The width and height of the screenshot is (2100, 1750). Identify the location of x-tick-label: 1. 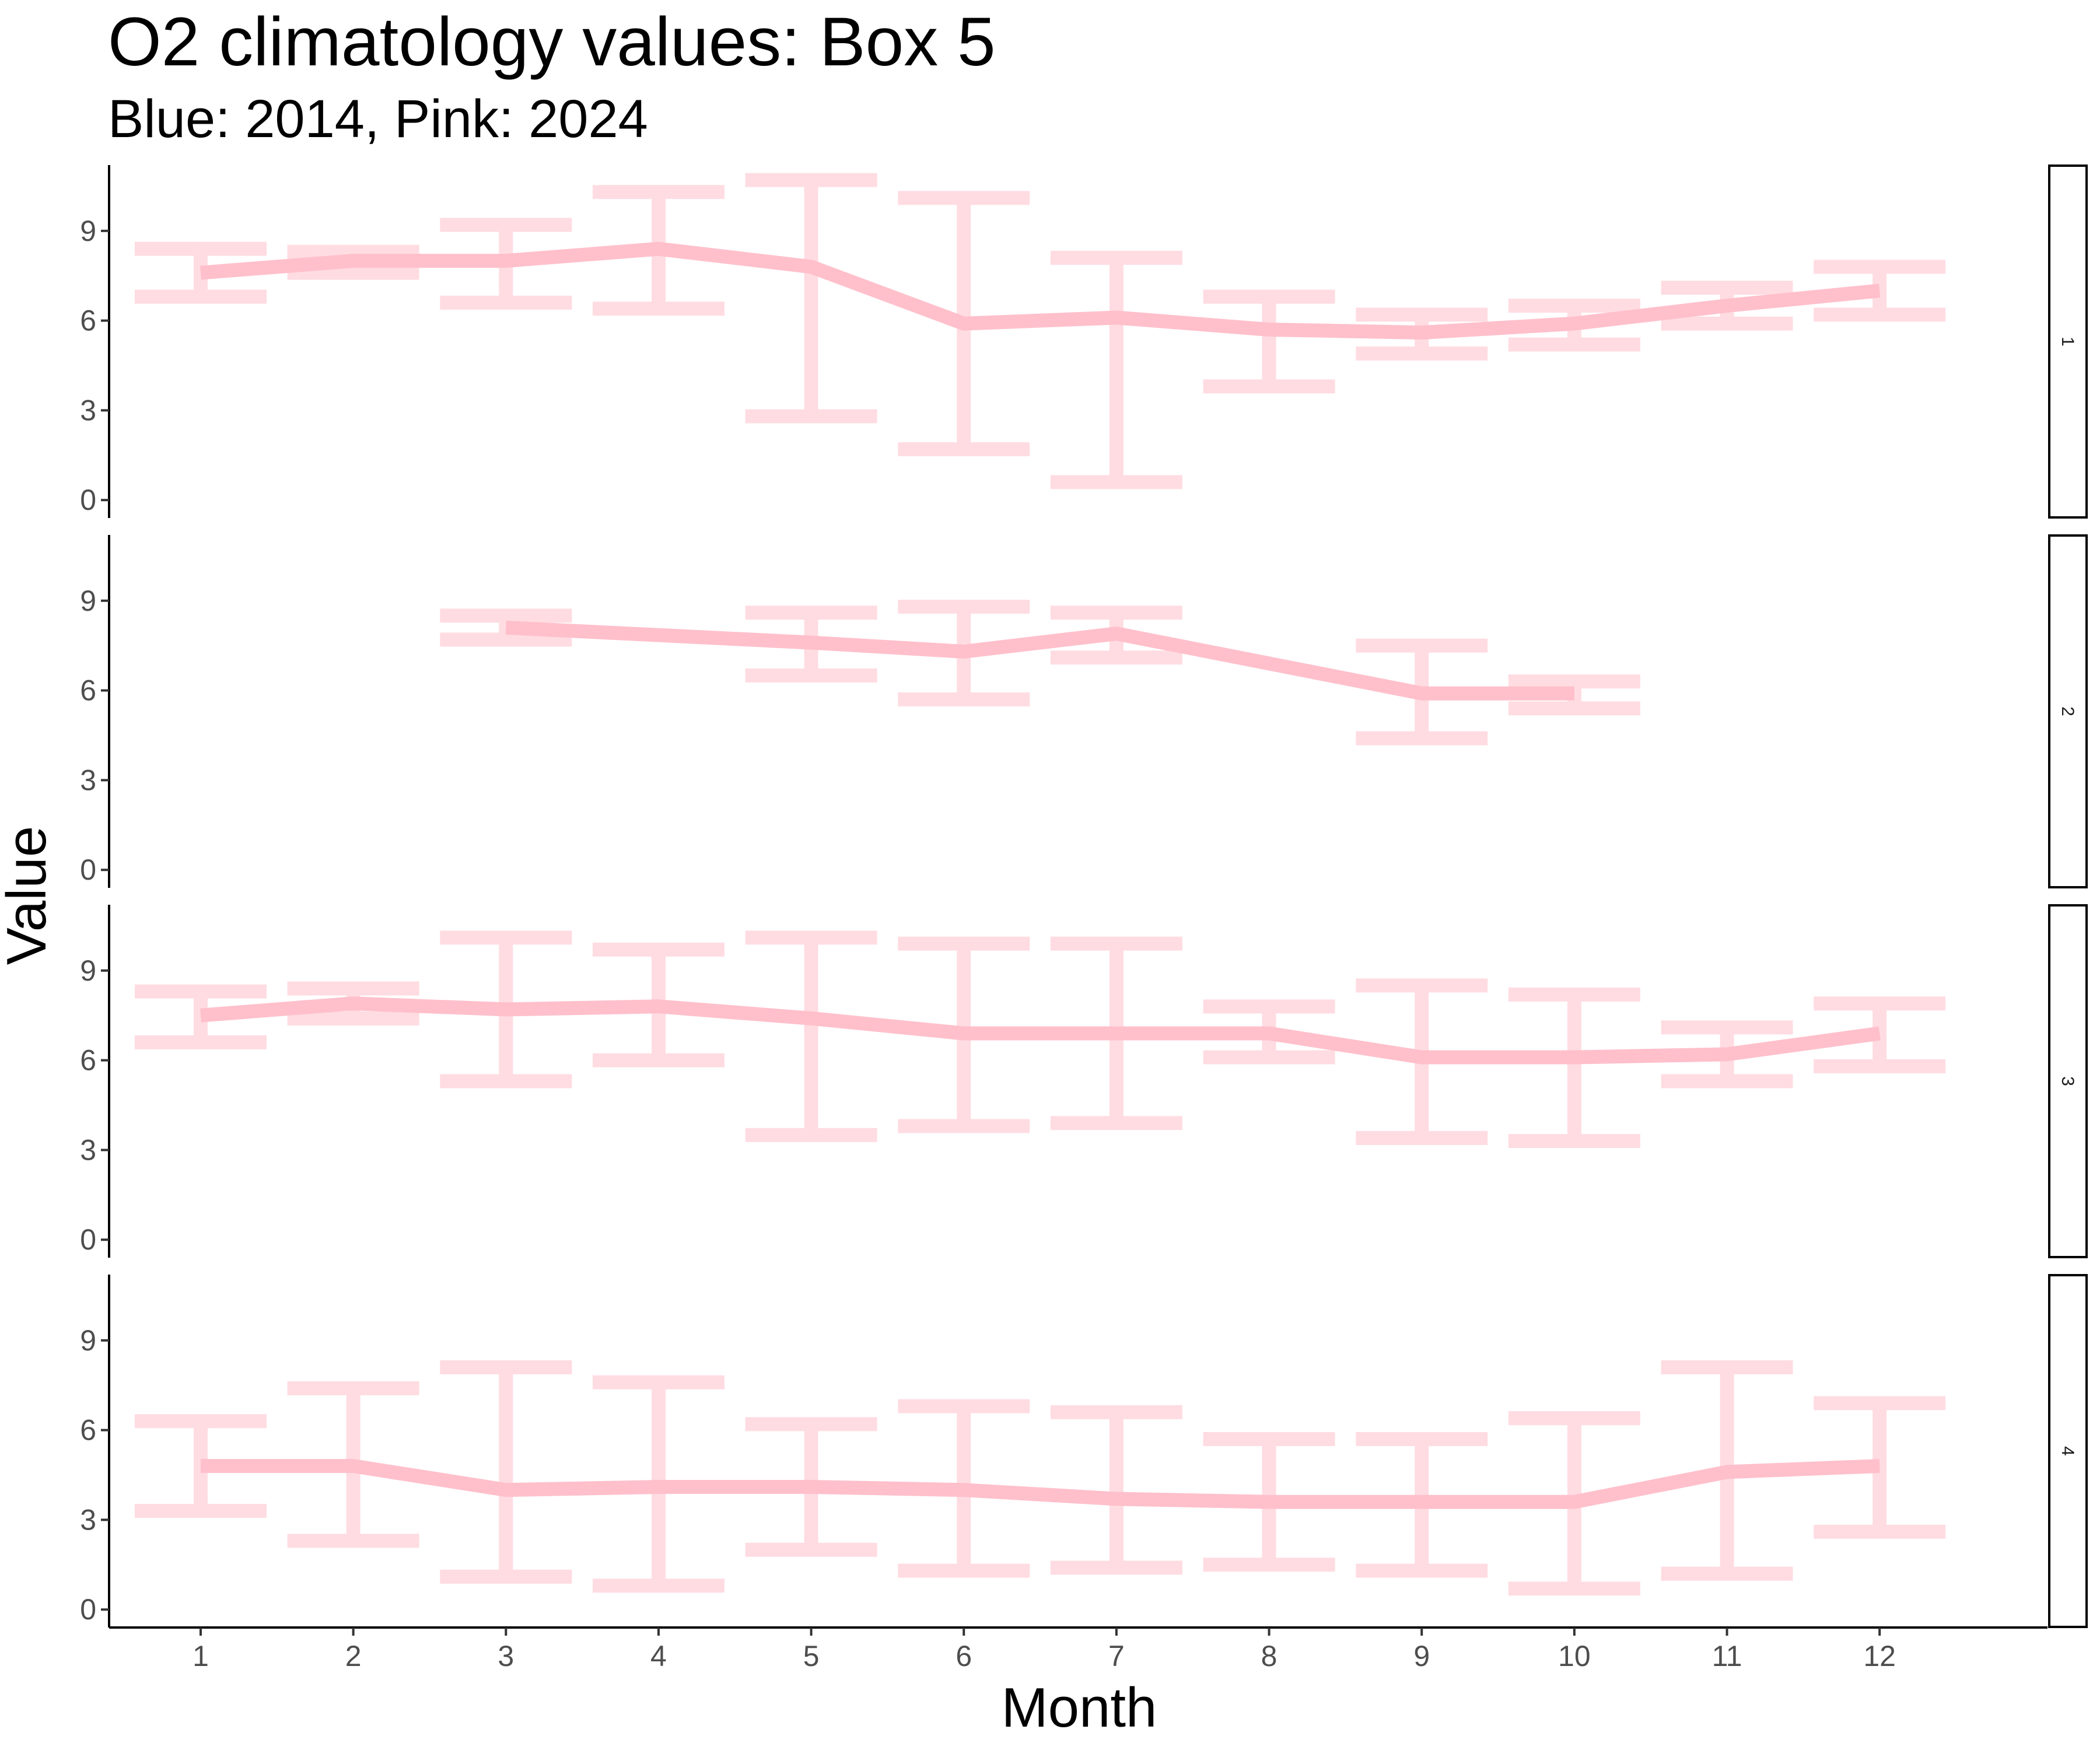
(201, 1656).